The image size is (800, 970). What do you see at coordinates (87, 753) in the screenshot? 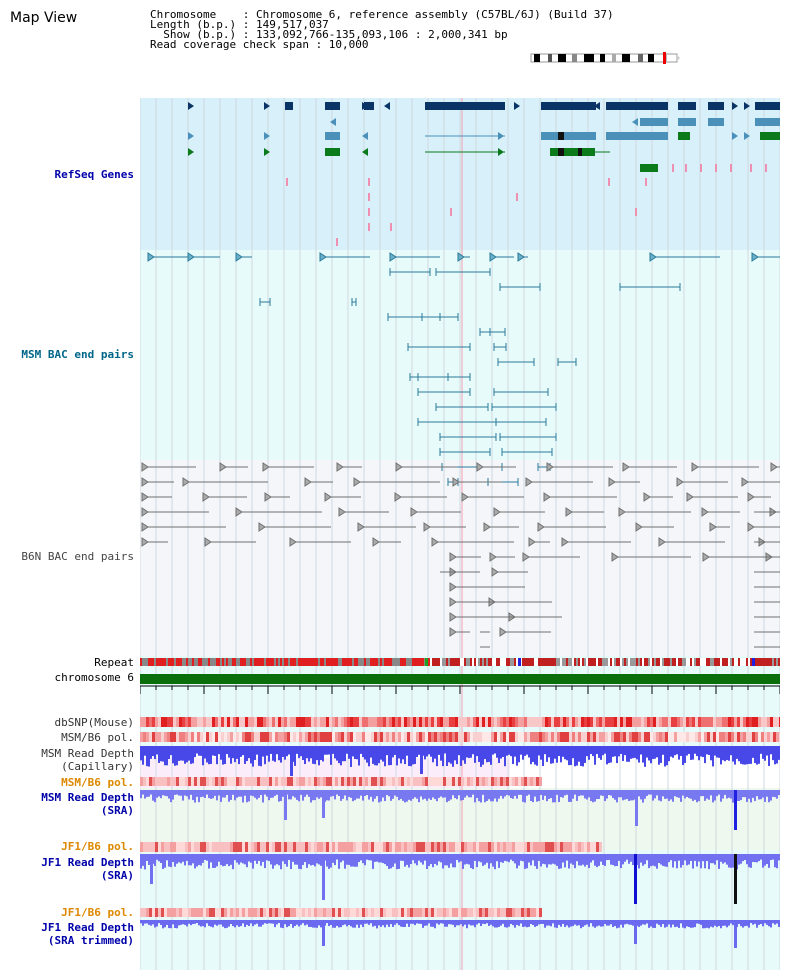
I see `msm-read-depth-capillary-label: MSM Read Depth` at bounding box center [87, 753].